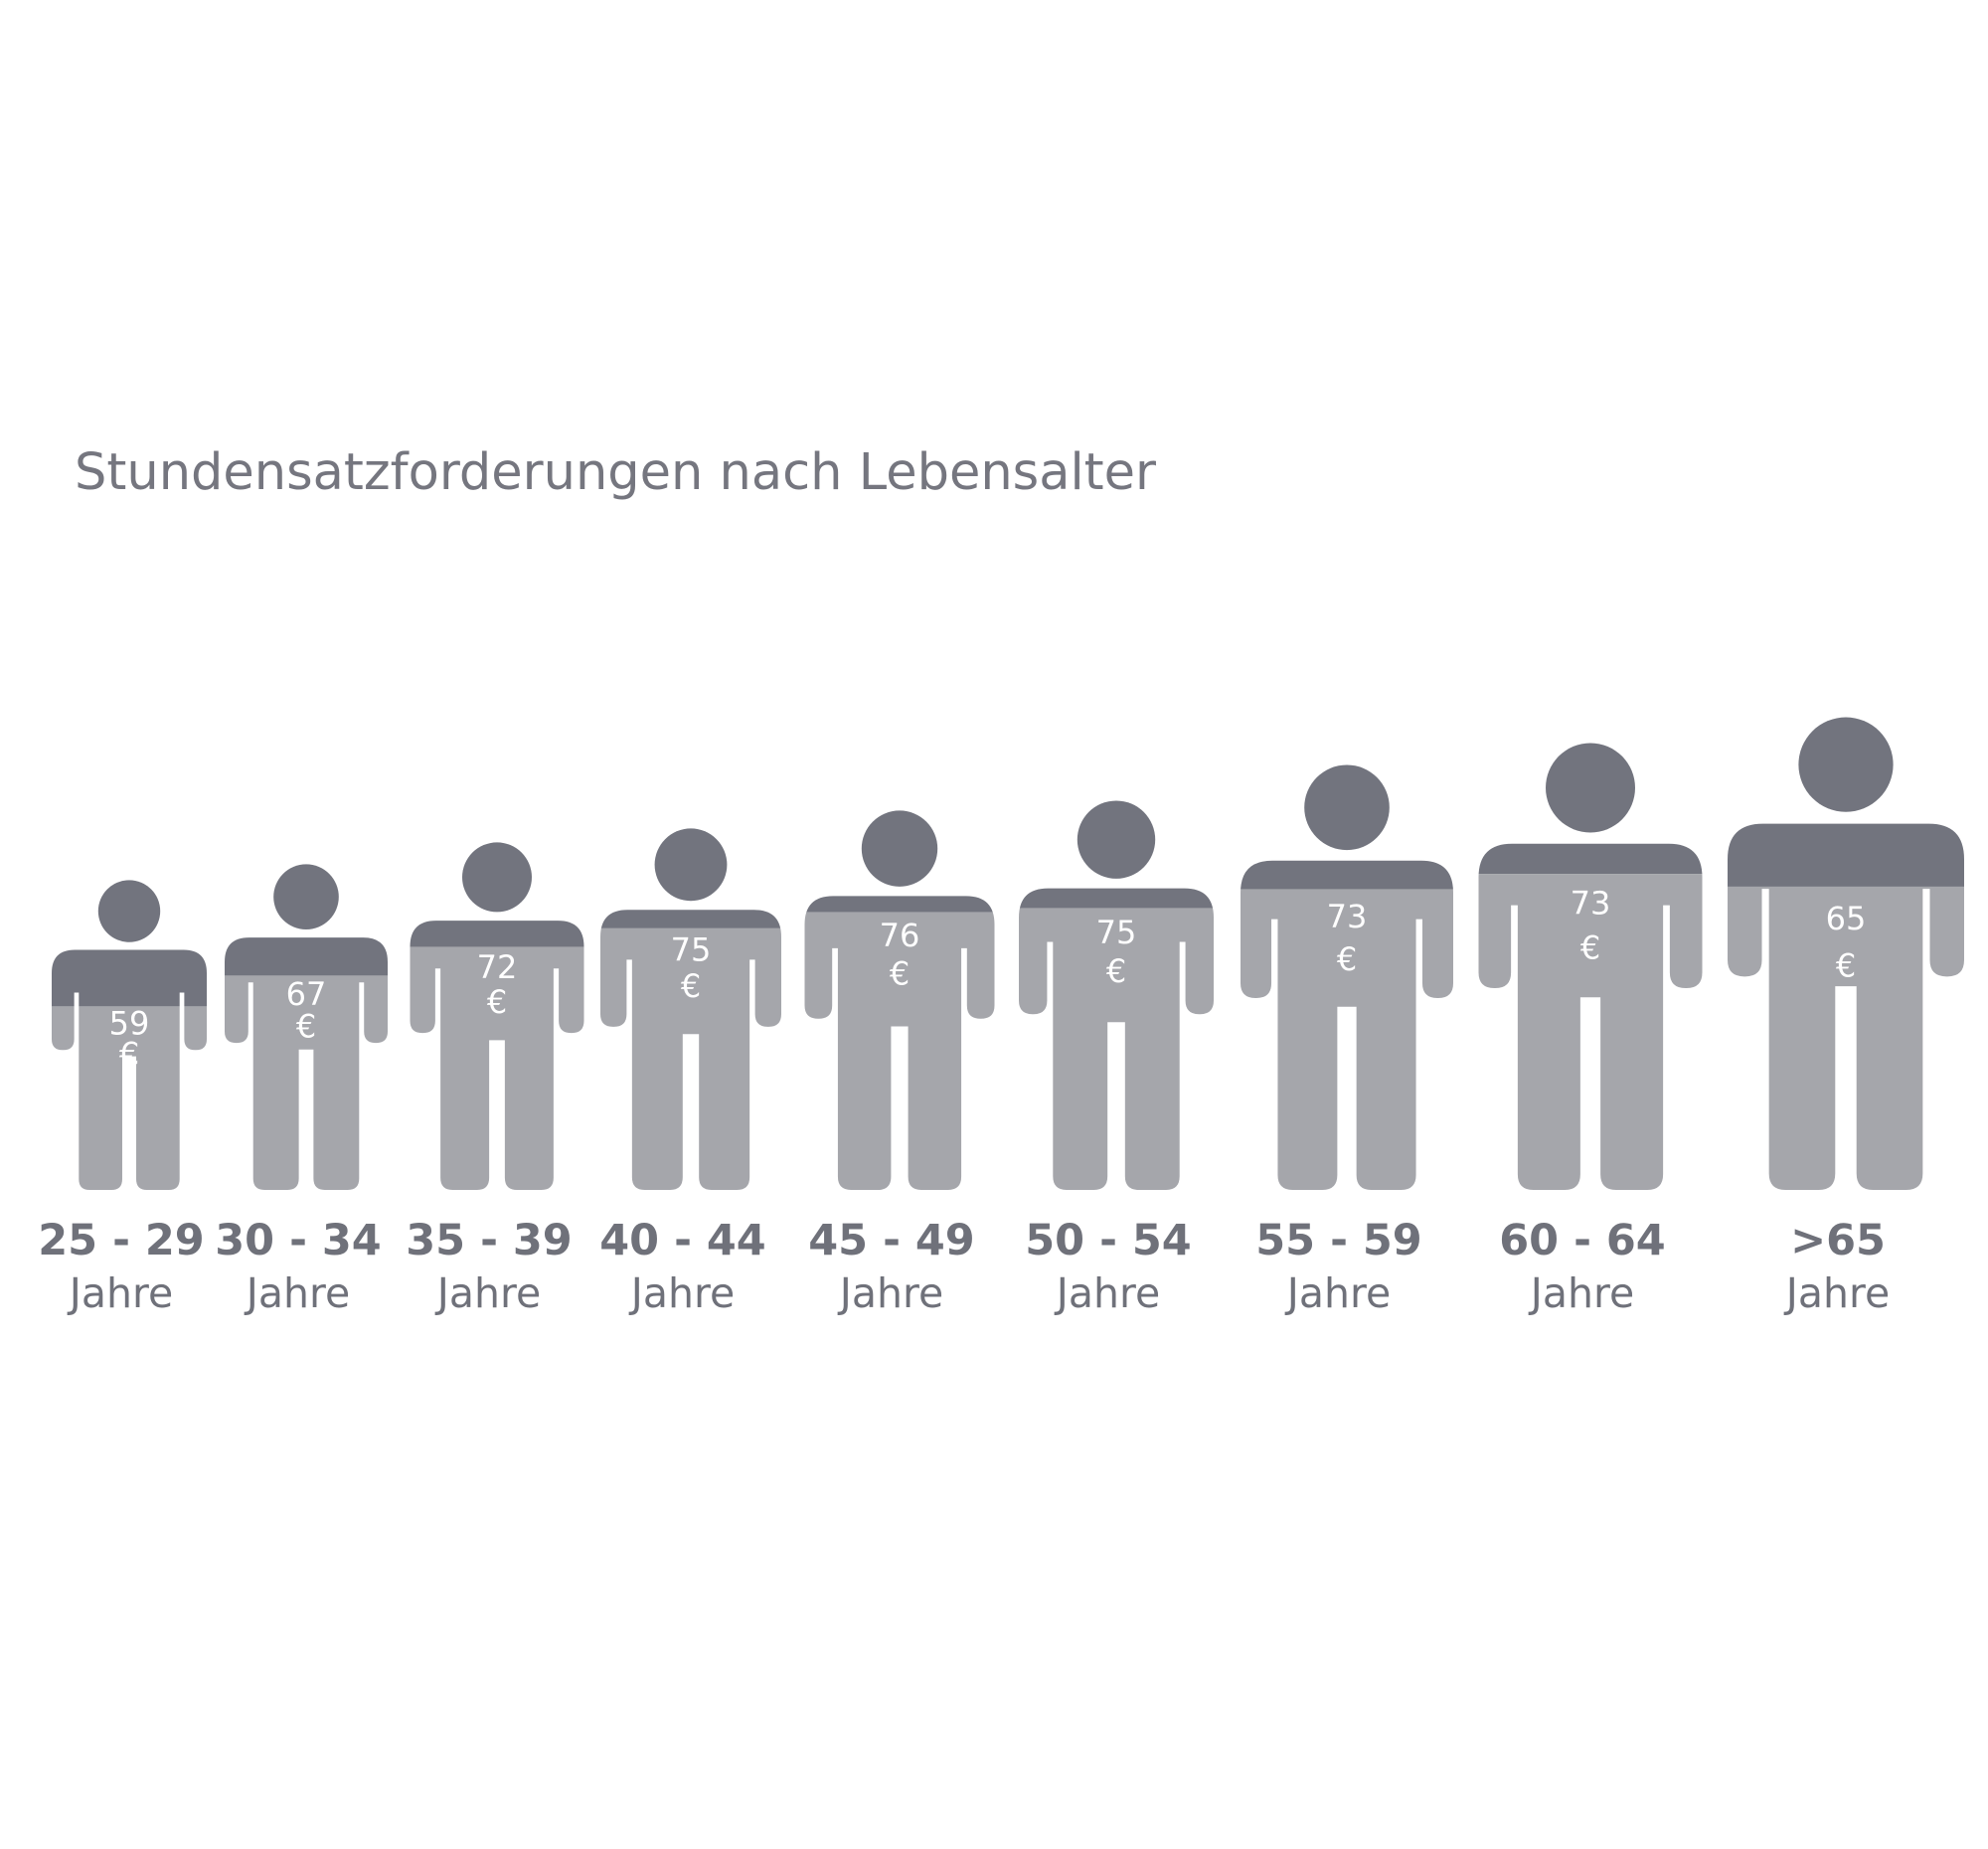 Image resolution: width=1988 pixels, height=1849 pixels. I want to click on category-label: 55 - 59, so click(1338, 1240).